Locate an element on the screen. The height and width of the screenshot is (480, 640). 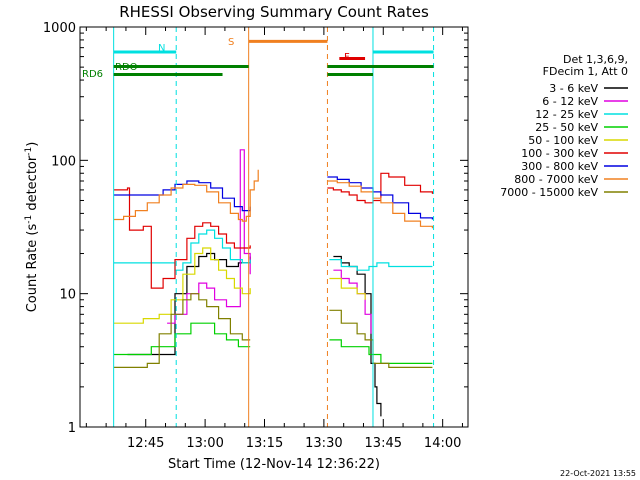
x-tick-label-13-15: 13:15 is located at coordinates (264, 443).